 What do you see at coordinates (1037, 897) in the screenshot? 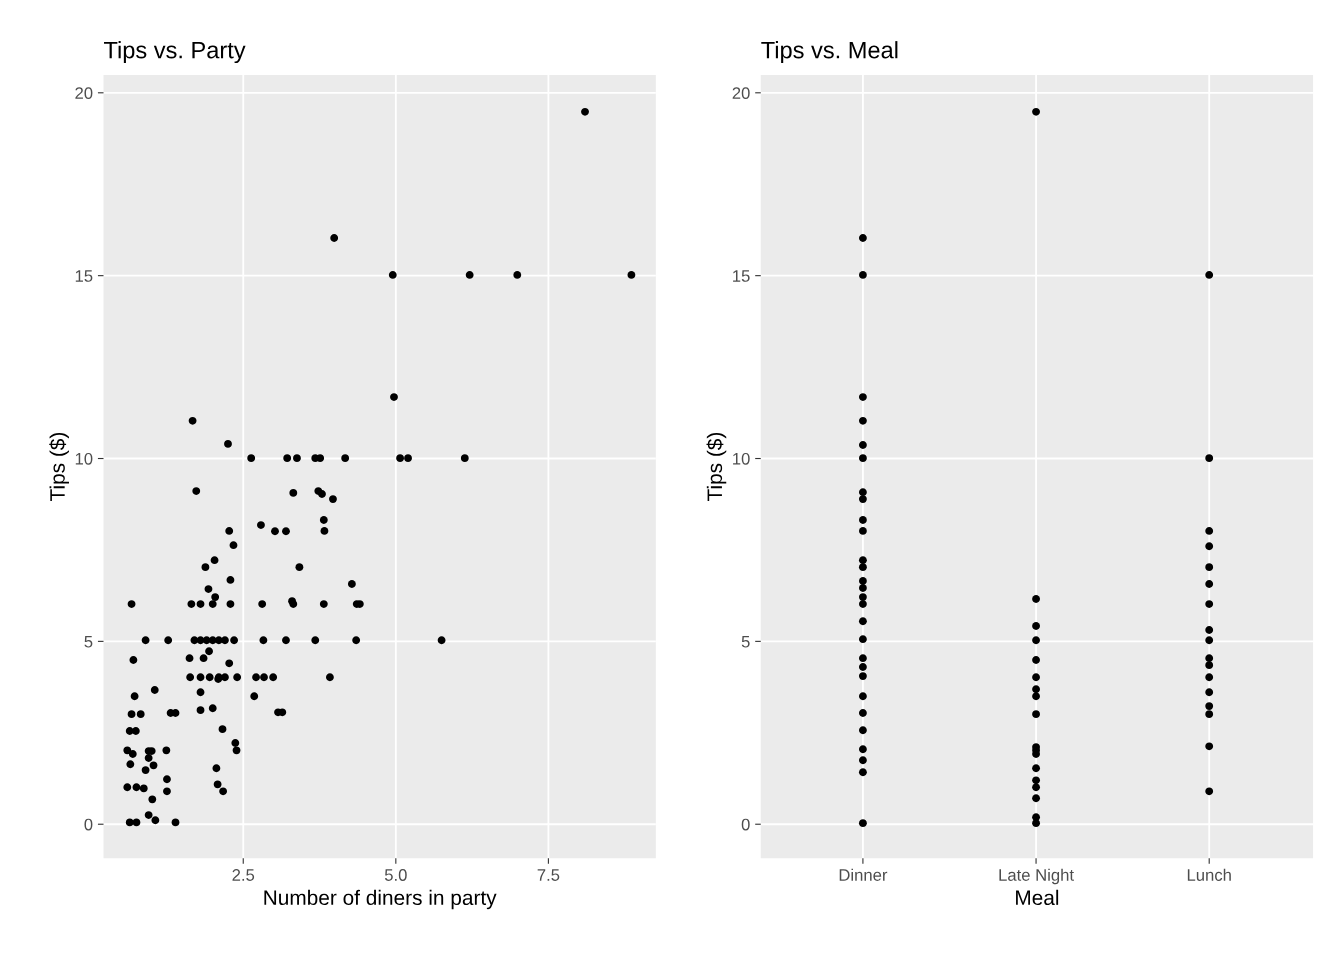
I see `x-axis-title: Meal` at bounding box center [1037, 897].